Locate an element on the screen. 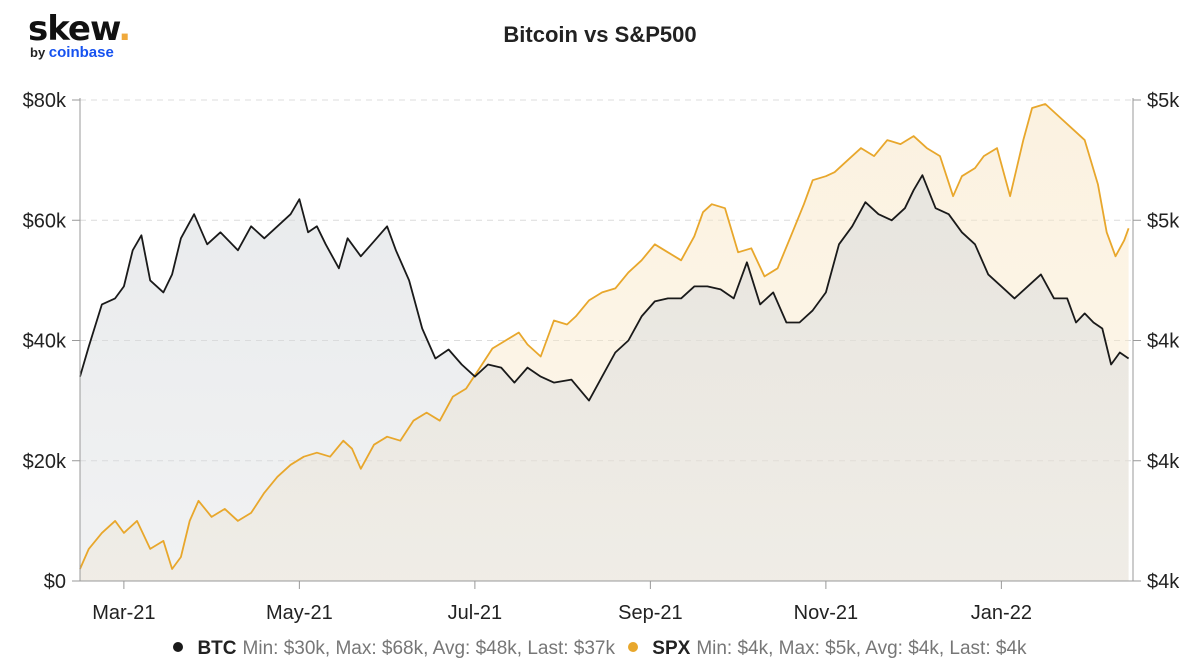 The width and height of the screenshot is (1200, 670). legend-marker-spx is located at coordinates (633, 646).